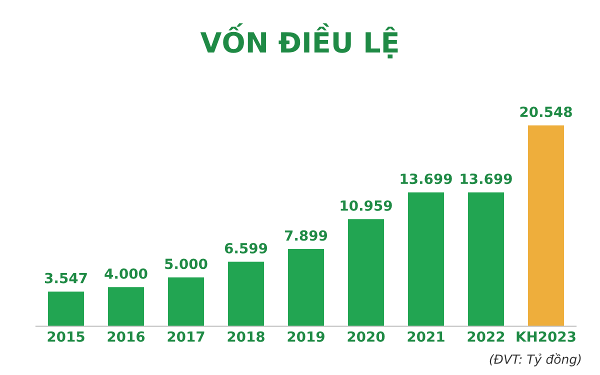 The height and width of the screenshot is (375, 600). What do you see at coordinates (426, 336) in the screenshot?
I see `x-tick-label: 2021` at bounding box center [426, 336].